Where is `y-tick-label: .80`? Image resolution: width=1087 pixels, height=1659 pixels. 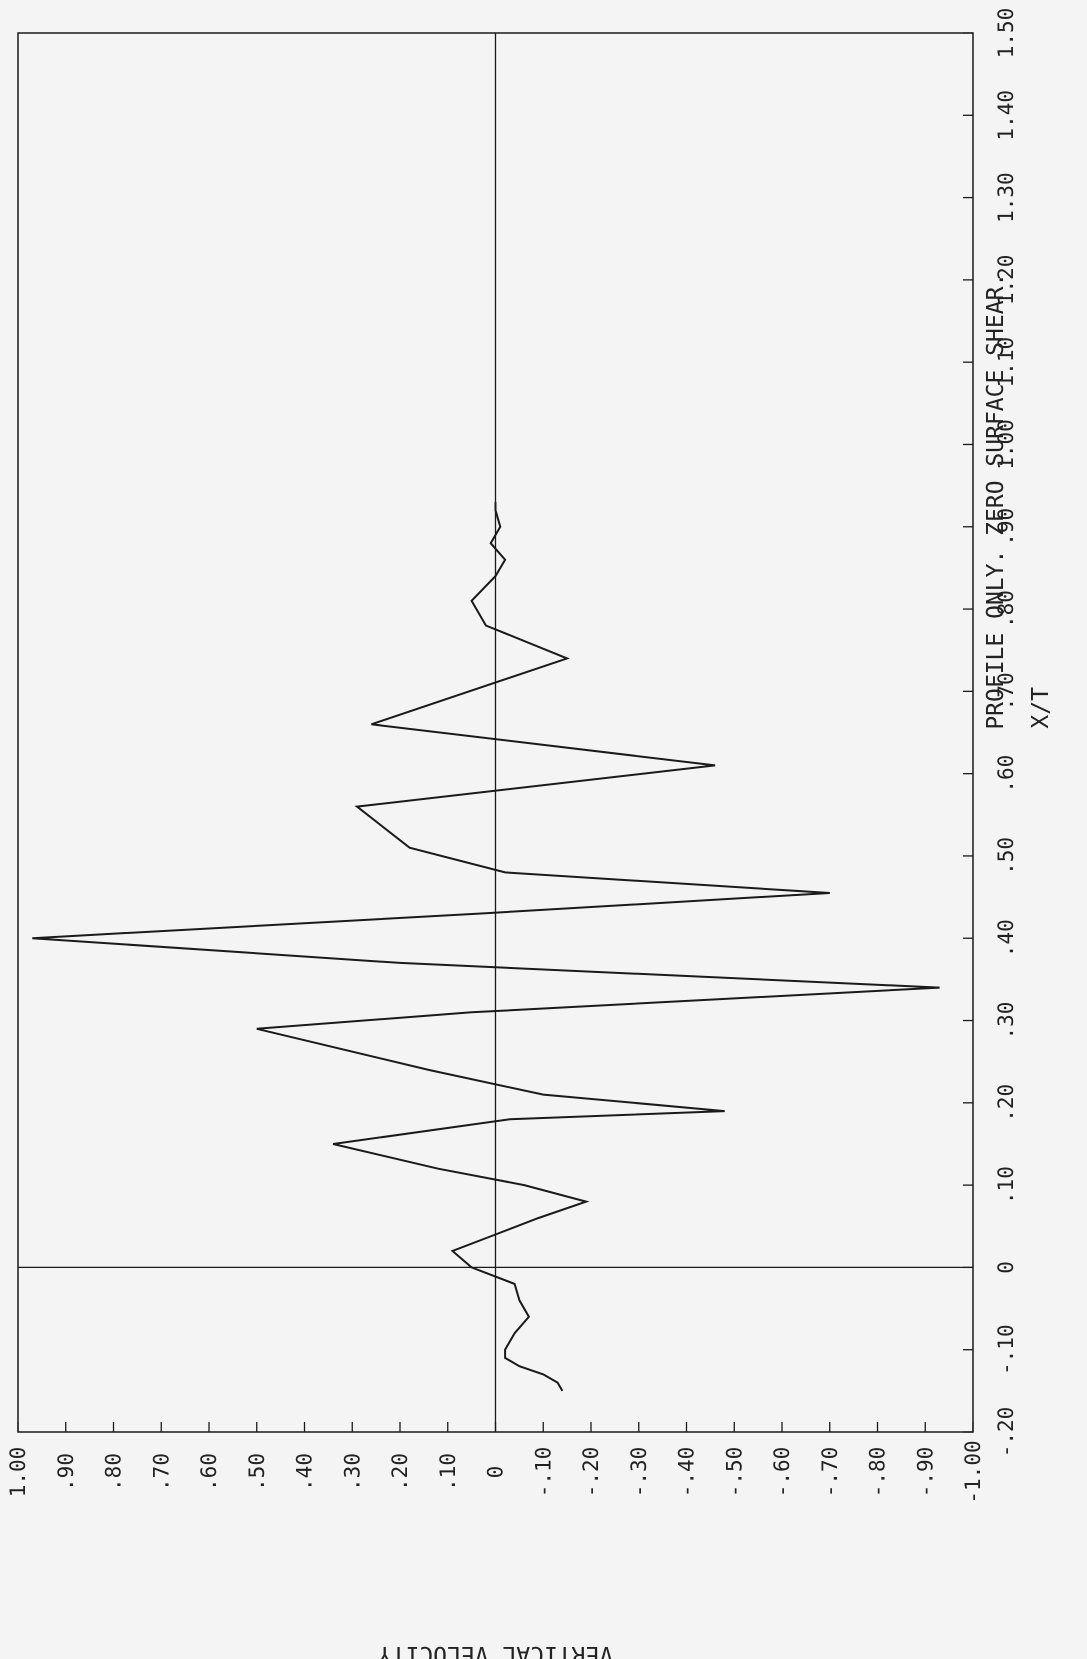 y-tick-label: .80 is located at coordinates (114, 1472).